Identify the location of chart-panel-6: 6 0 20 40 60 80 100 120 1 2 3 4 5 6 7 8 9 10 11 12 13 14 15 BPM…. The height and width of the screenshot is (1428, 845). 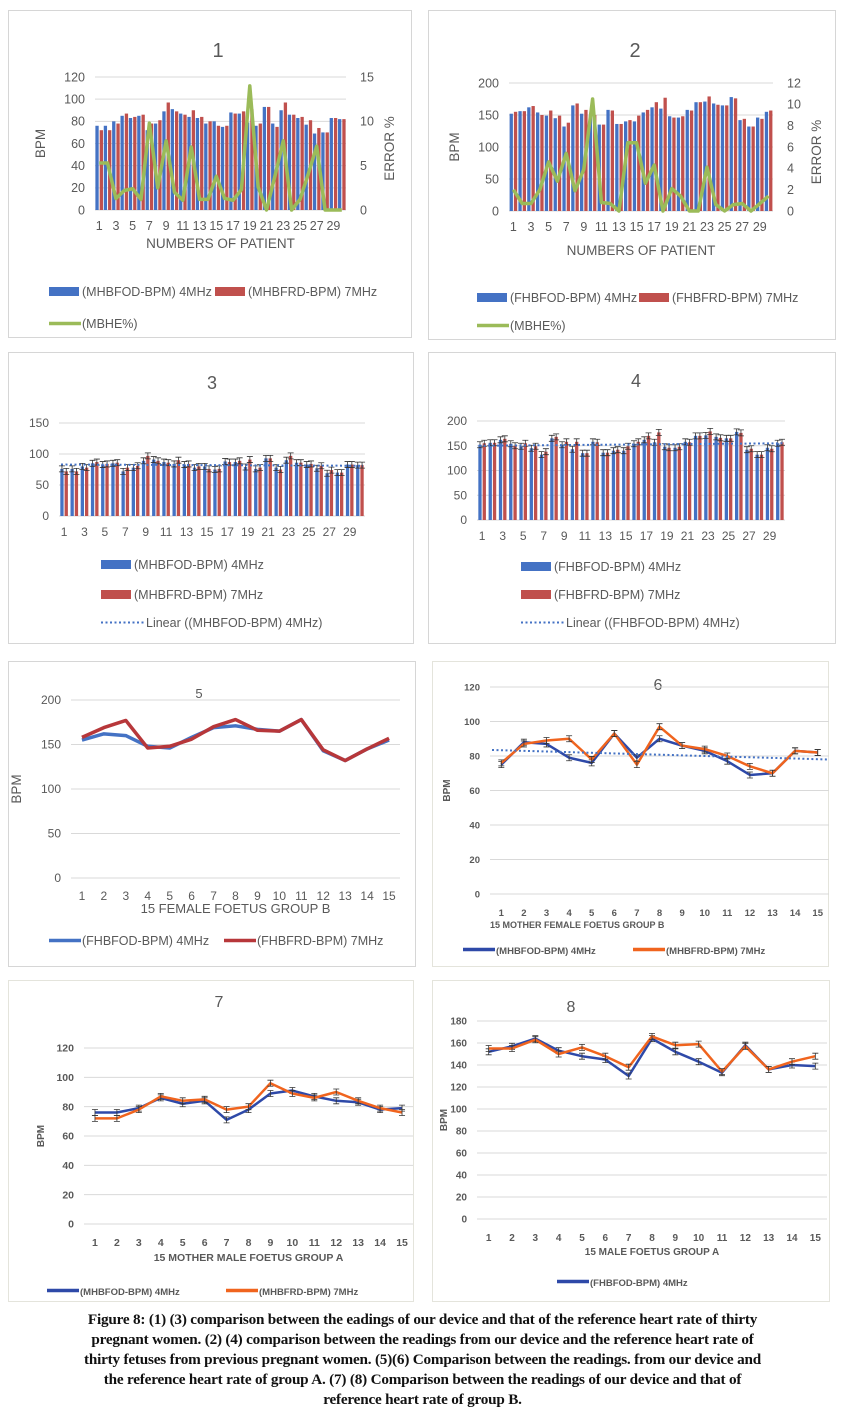
(630, 814).